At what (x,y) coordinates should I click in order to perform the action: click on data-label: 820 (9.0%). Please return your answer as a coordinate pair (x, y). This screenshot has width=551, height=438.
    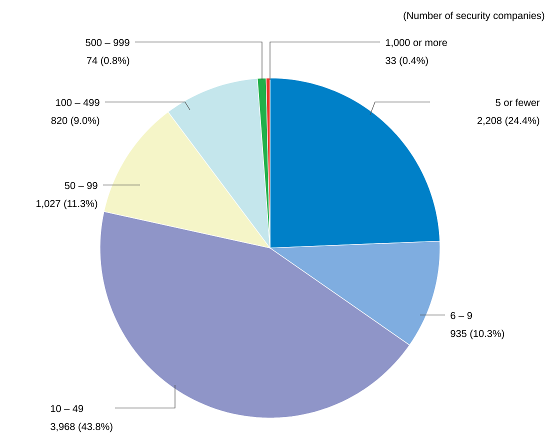
    Looking at the image, I should click on (75, 121).